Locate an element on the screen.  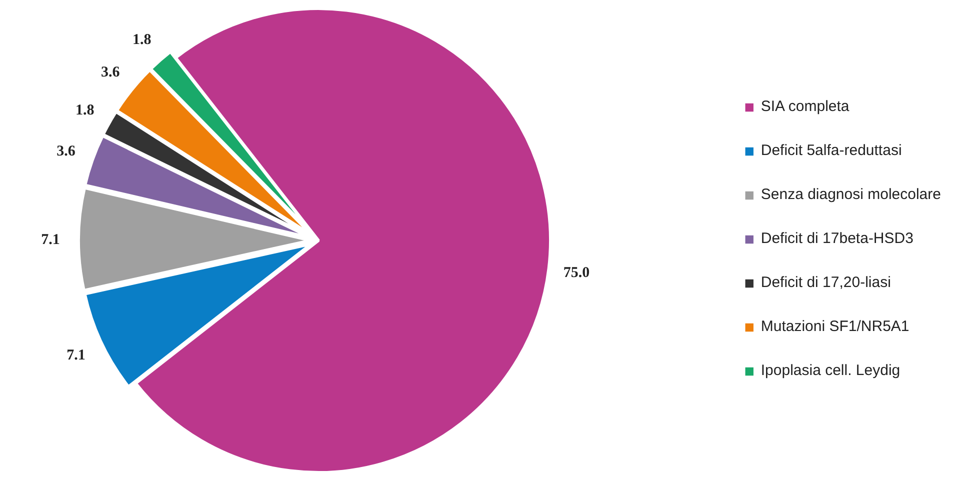
legend-label: Deficit 5alfa-reduttasi is located at coordinates (831, 150).